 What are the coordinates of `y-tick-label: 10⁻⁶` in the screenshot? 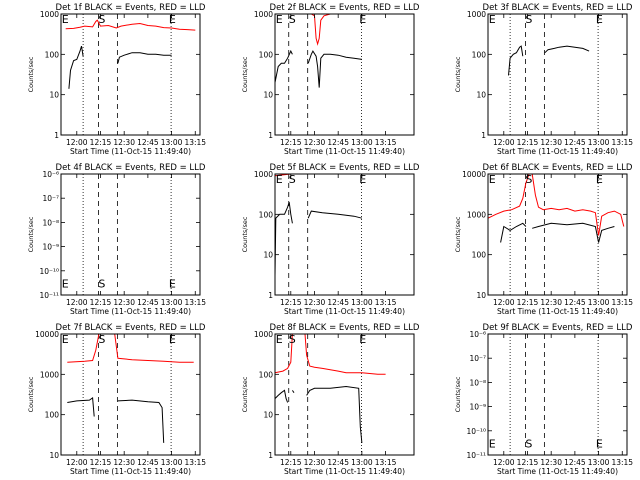 It's located at (50, 174).